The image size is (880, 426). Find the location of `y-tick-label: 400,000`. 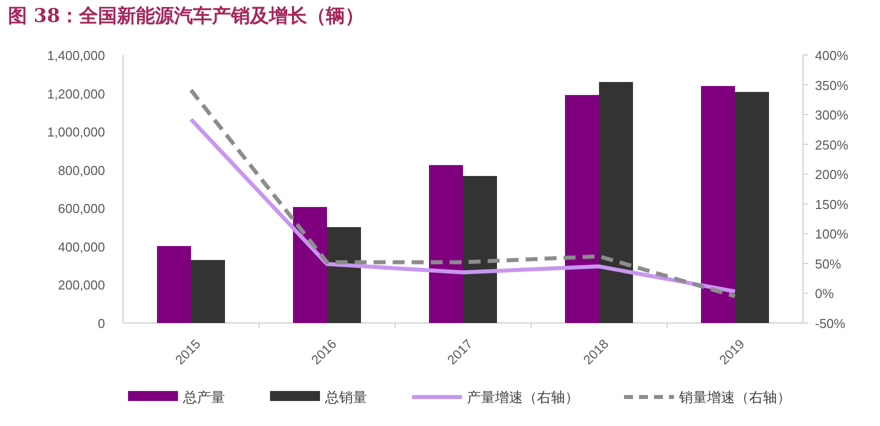

y-tick-label: 400,000 is located at coordinates (81, 246).